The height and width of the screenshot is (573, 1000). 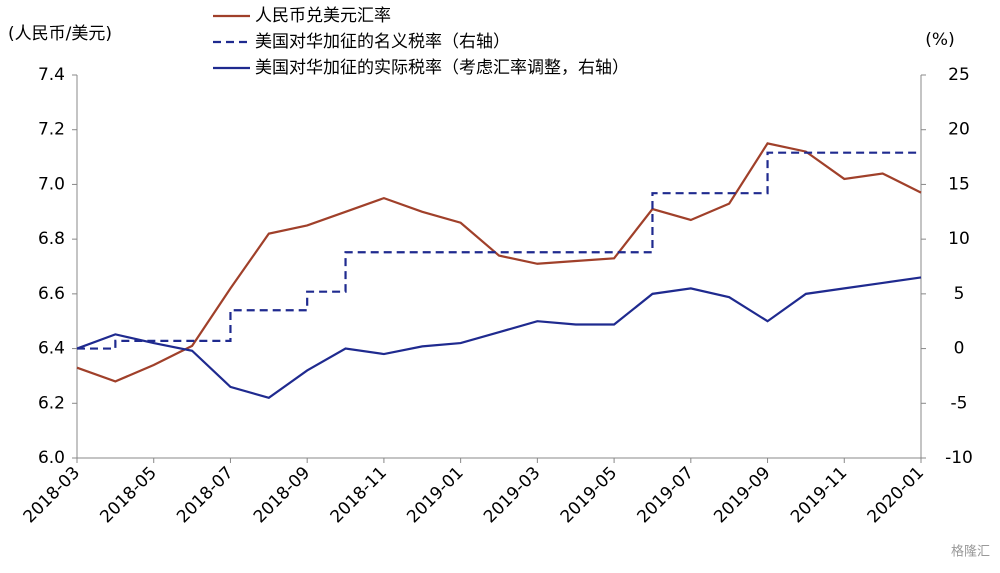 I want to click on x-tick-label: 2018-11, so click(x=359, y=495).